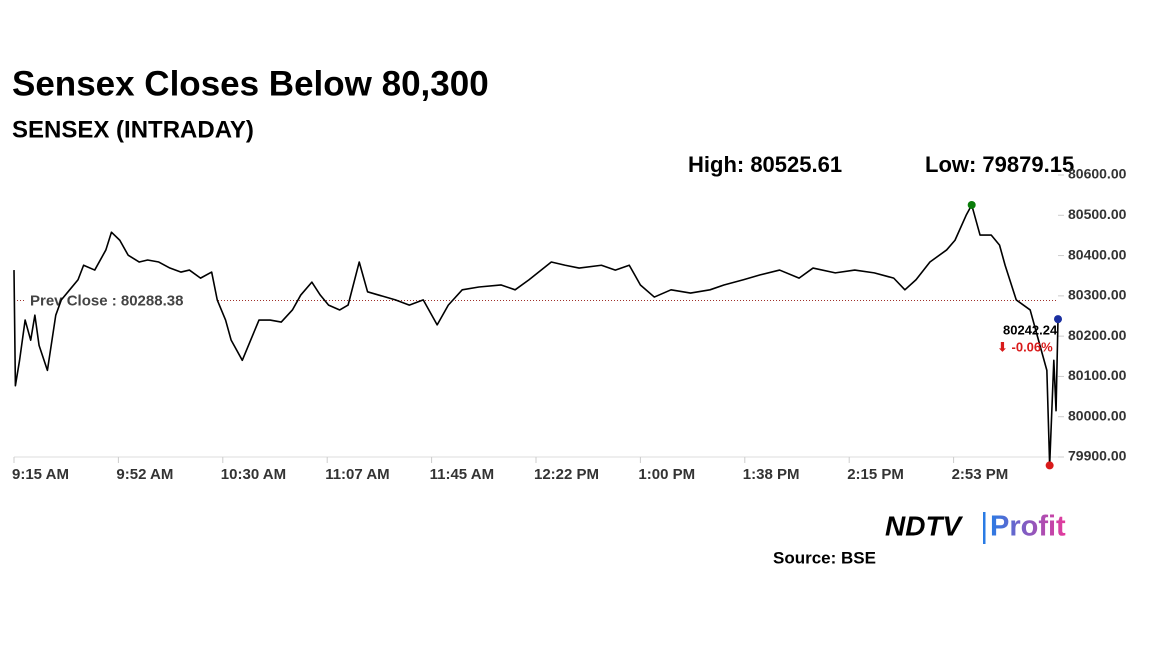 Image resolution: width=1152 pixels, height=648 pixels. I want to click on x-tick-label: 1:38 PM, so click(771, 474).